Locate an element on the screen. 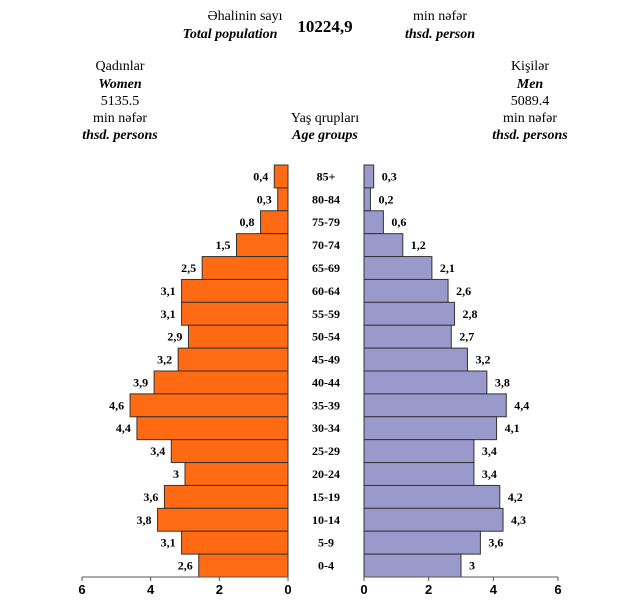 The width and height of the screenshot is (627, 614). women-value-label: 4,4 is located at coordinates (123, 428).